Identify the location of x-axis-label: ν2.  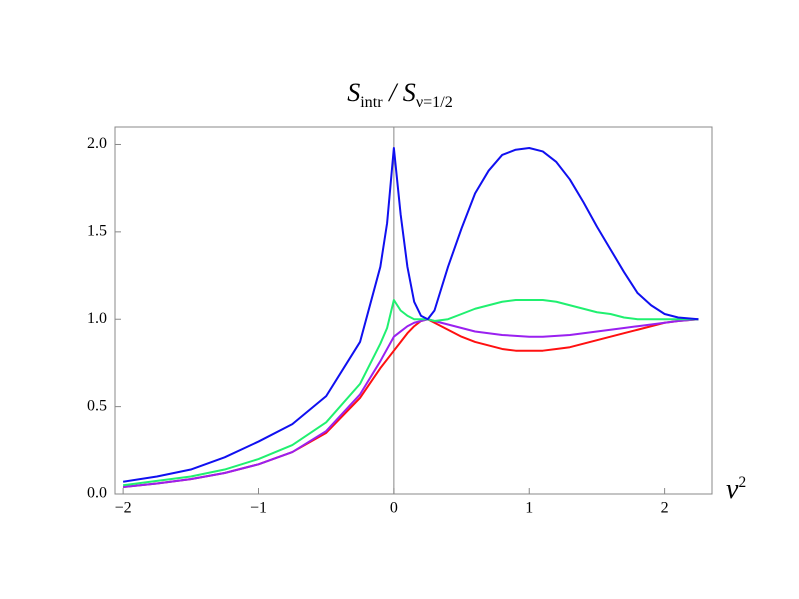
(736, 489).